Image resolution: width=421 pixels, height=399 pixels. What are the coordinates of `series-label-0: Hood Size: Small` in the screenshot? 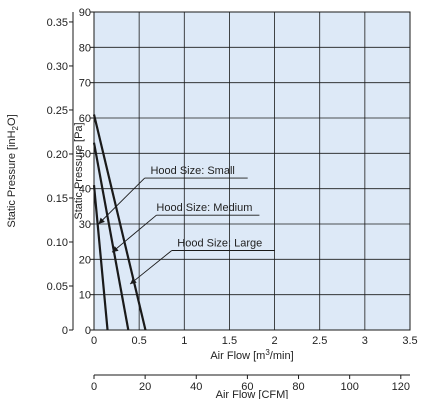 It's located at (192, 171).